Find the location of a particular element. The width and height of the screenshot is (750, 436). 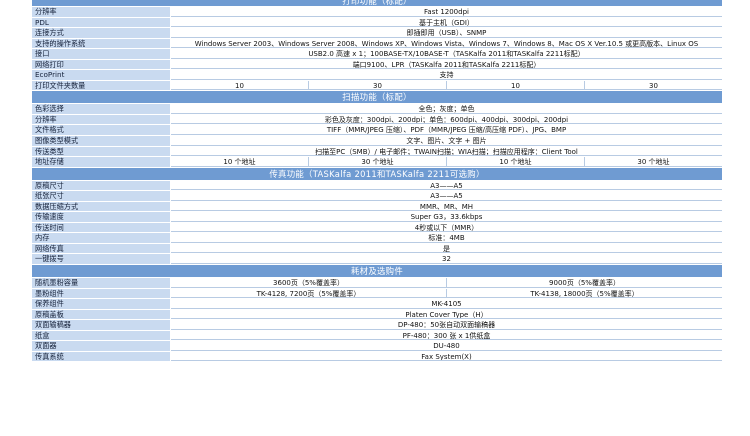

section-header: 耗材及选购件 is located at coordinates (377, 272).